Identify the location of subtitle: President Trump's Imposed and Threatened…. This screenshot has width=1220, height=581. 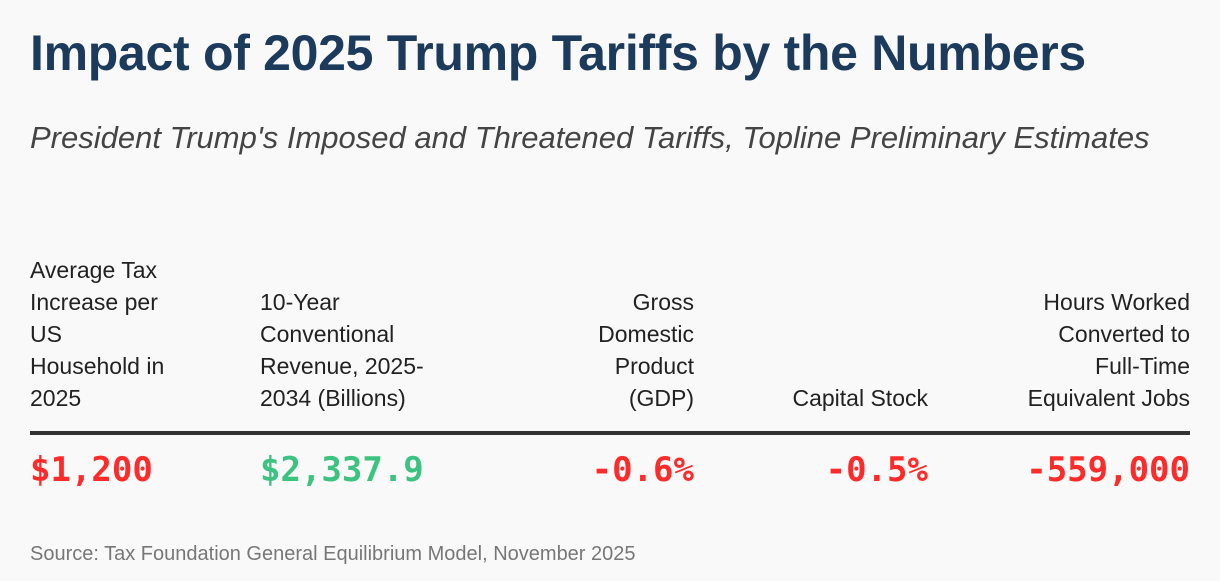
(590, 137).